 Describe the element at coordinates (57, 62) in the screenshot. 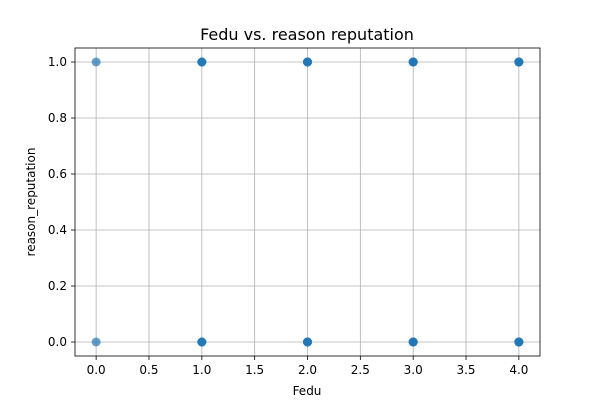

I see `y-tick-label: 1.0` at that location.